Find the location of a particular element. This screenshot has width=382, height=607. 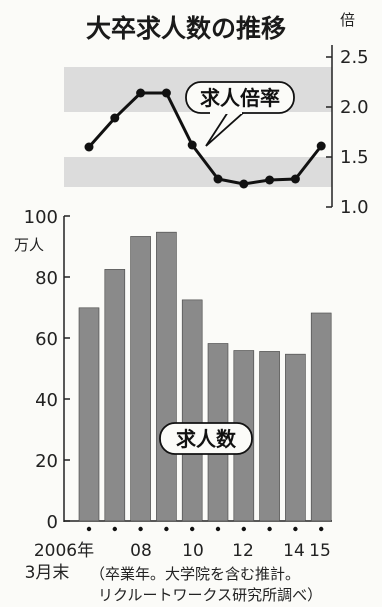

bar-y-tick-label-4: 20 is located at coordinates (46, 461).